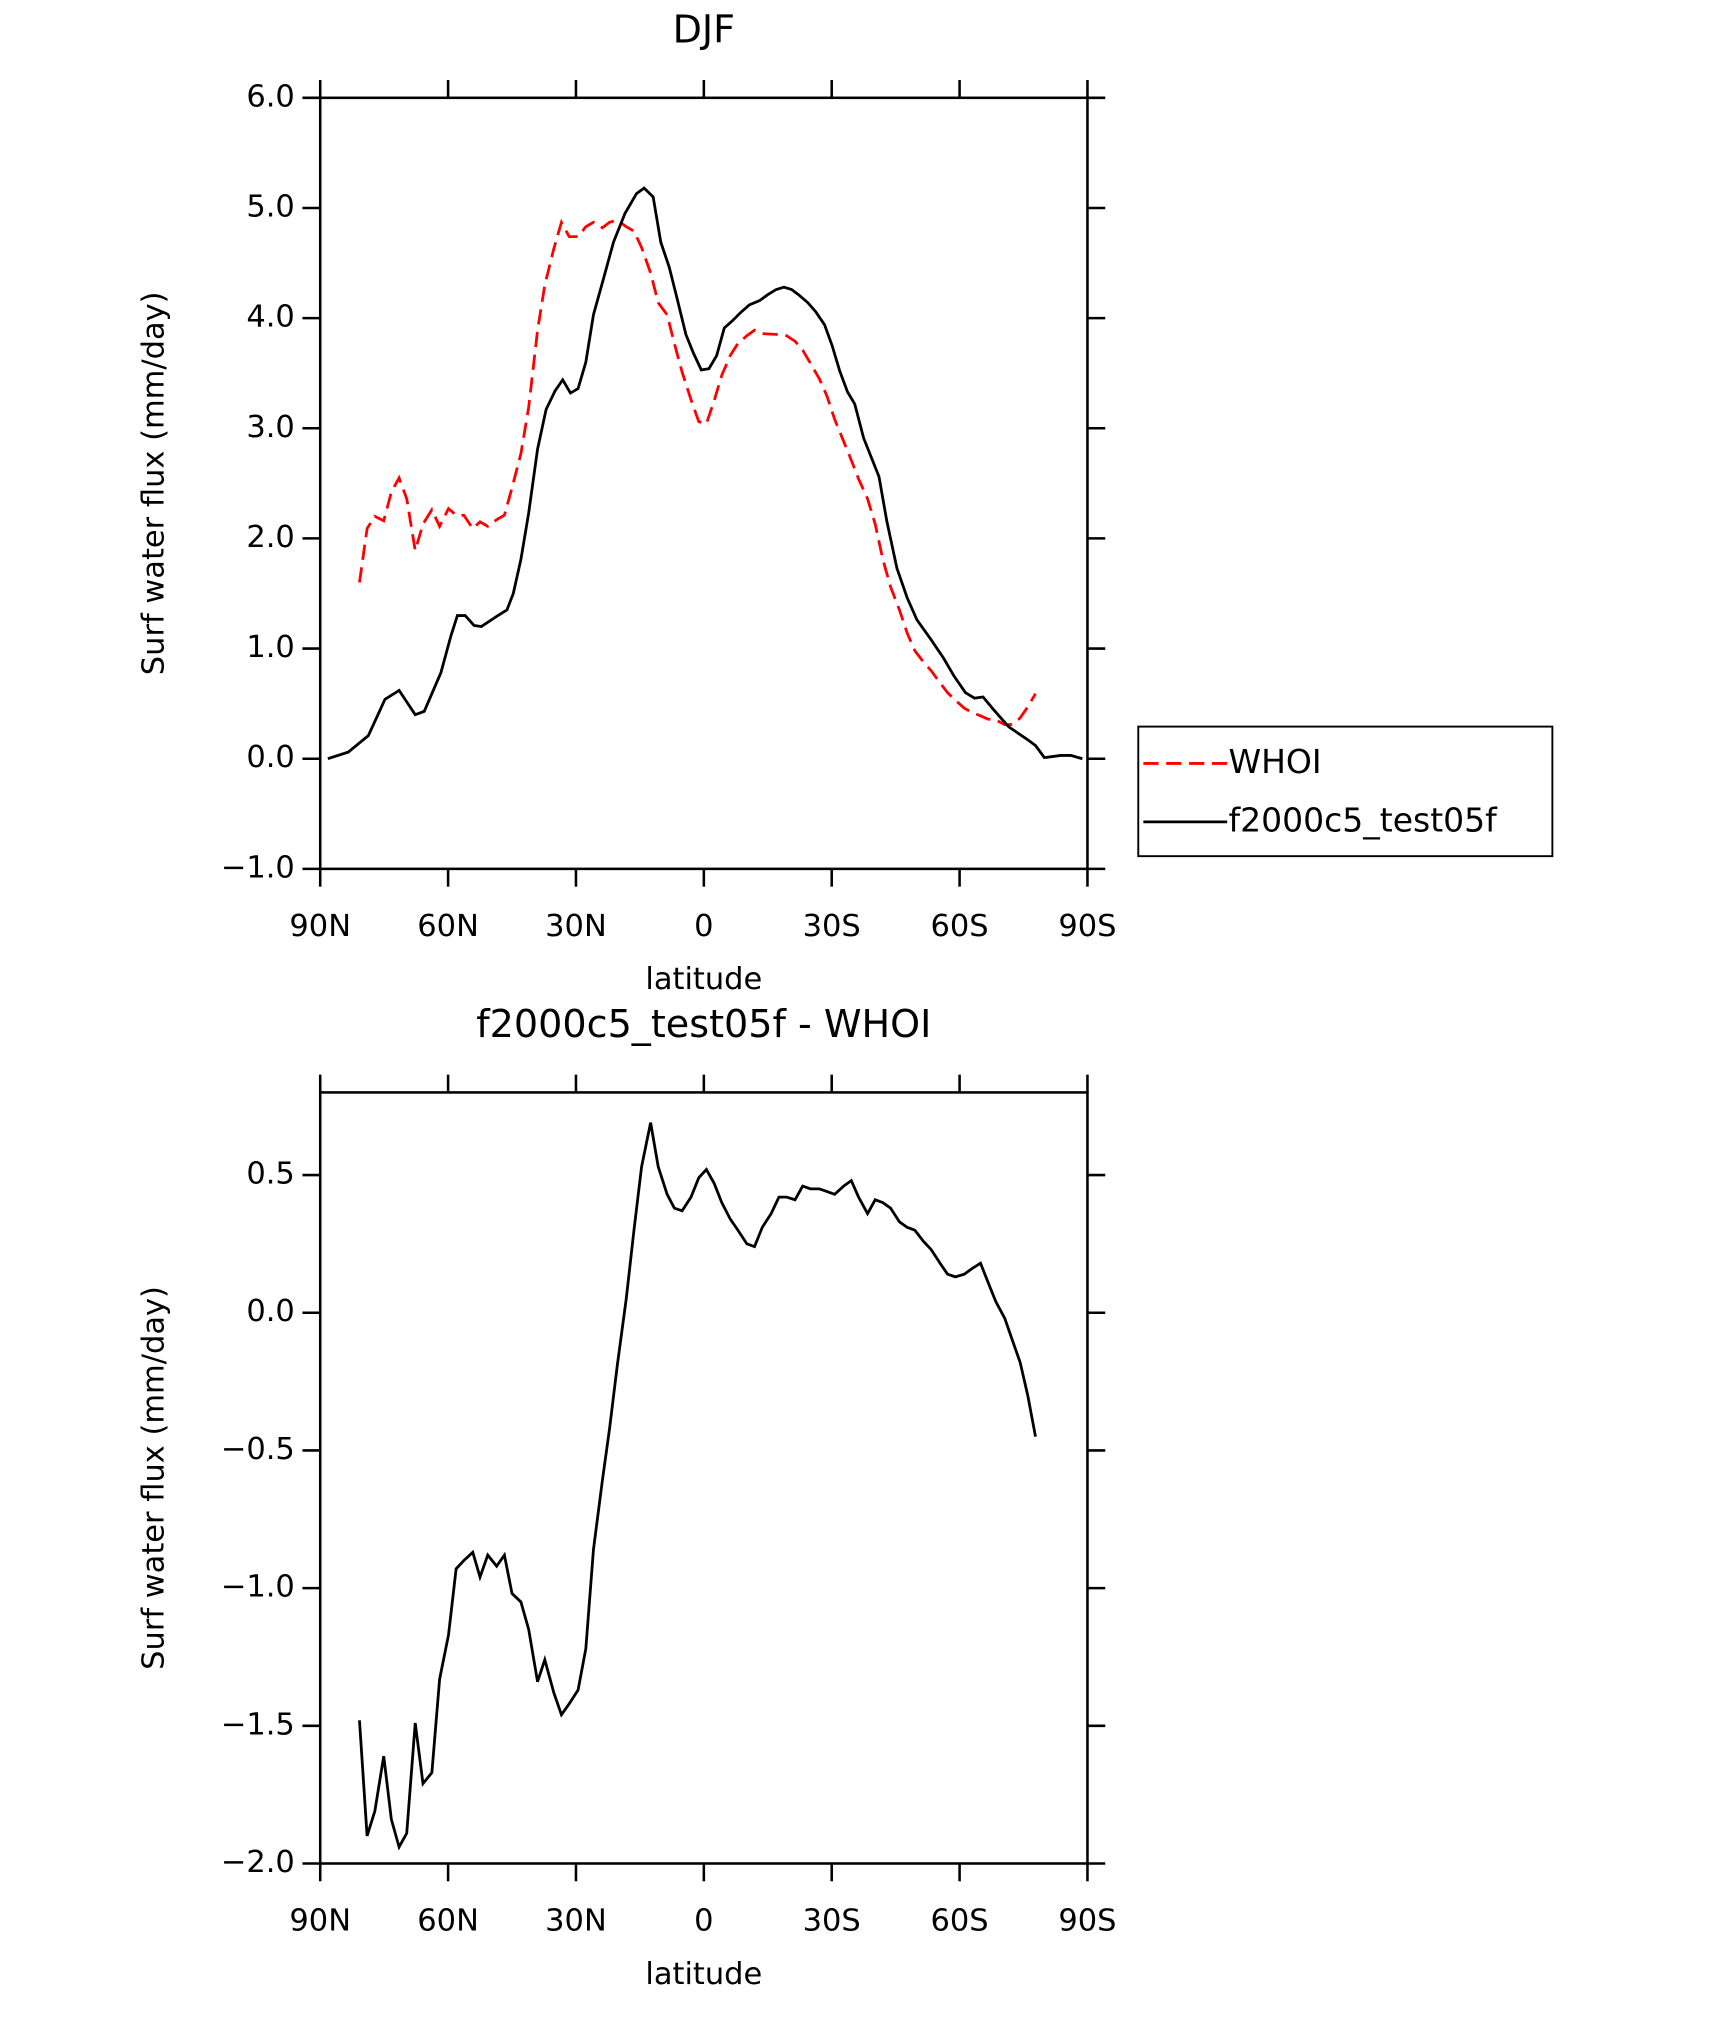 Image resolution: width=1710 pixels, height=2021 pixels. What do you see at coordinates (1345, 791) in the screenshot?
I see `legend-box` at bounding box center [1345, 791].